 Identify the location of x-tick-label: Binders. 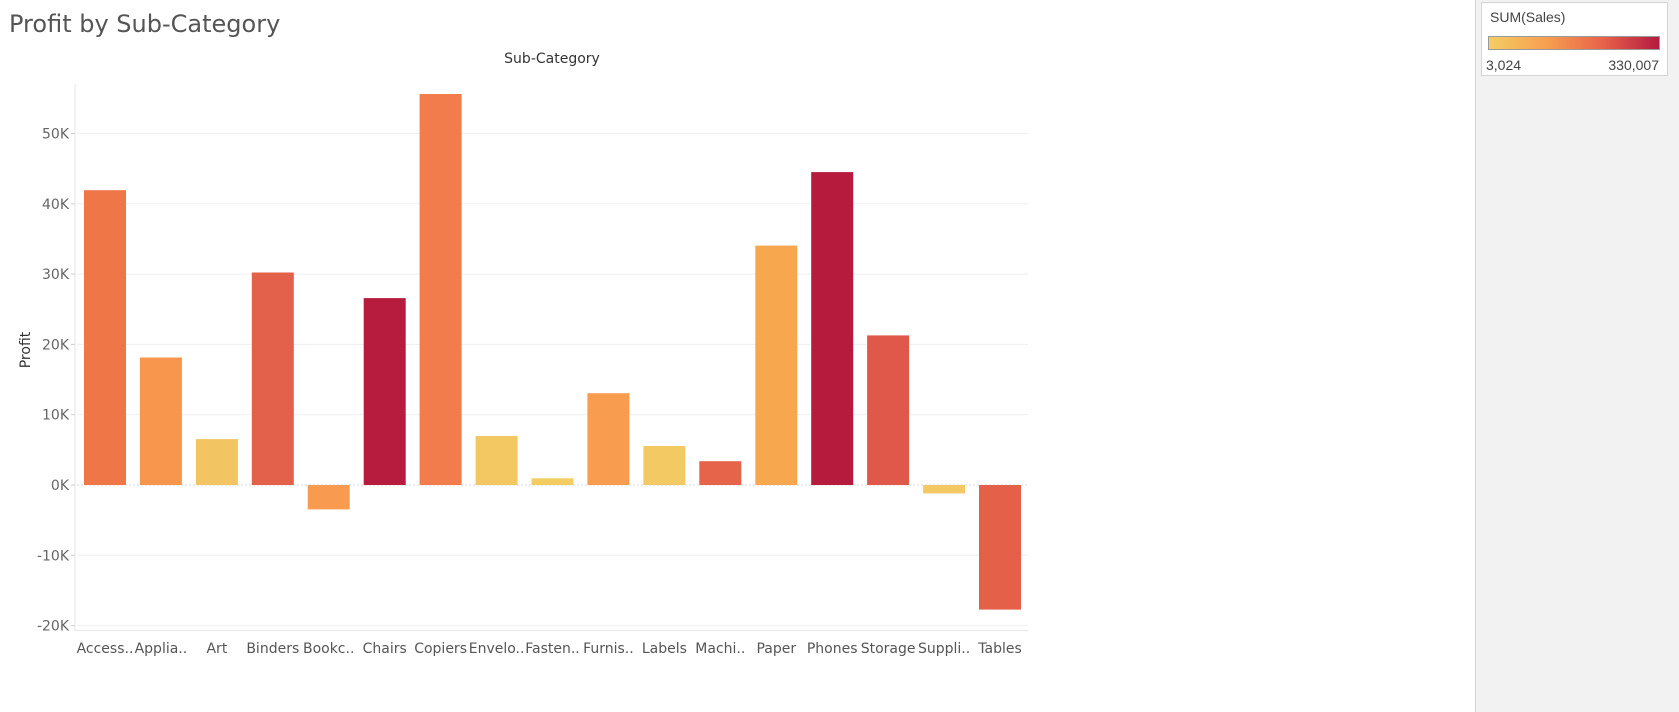
(272, 649).